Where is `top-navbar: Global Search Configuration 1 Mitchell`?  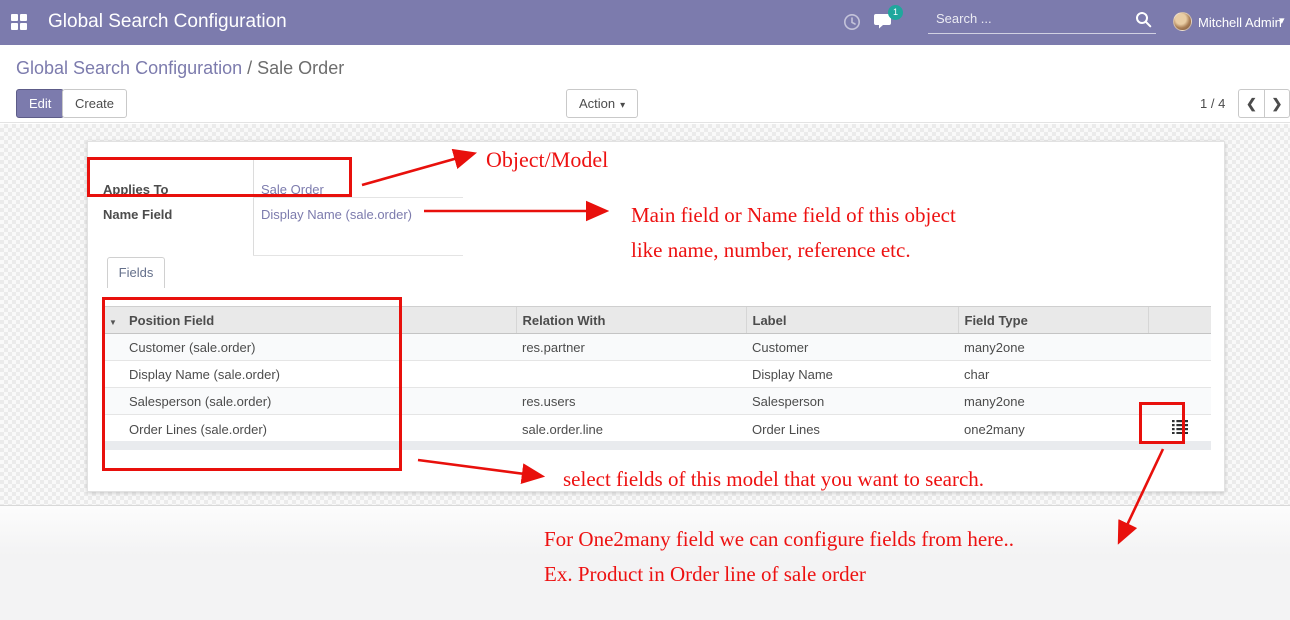 top-navbar: Global Search Configuration 1 Mitchell is located at coordinates (645, 22).